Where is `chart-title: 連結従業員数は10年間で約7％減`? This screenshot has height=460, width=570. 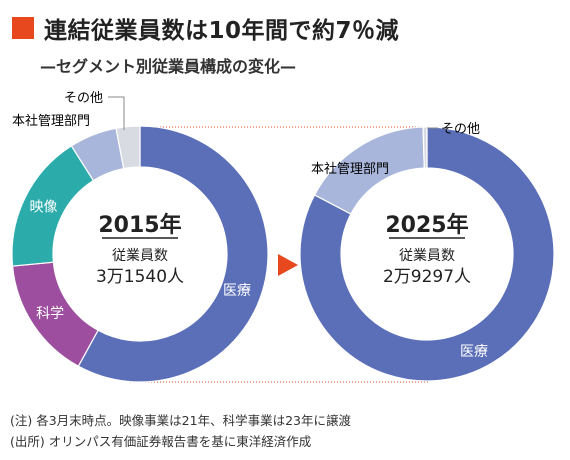 chart-title: 連結従業員数は10年間で約7％減 is located at coordinates (222, 31).